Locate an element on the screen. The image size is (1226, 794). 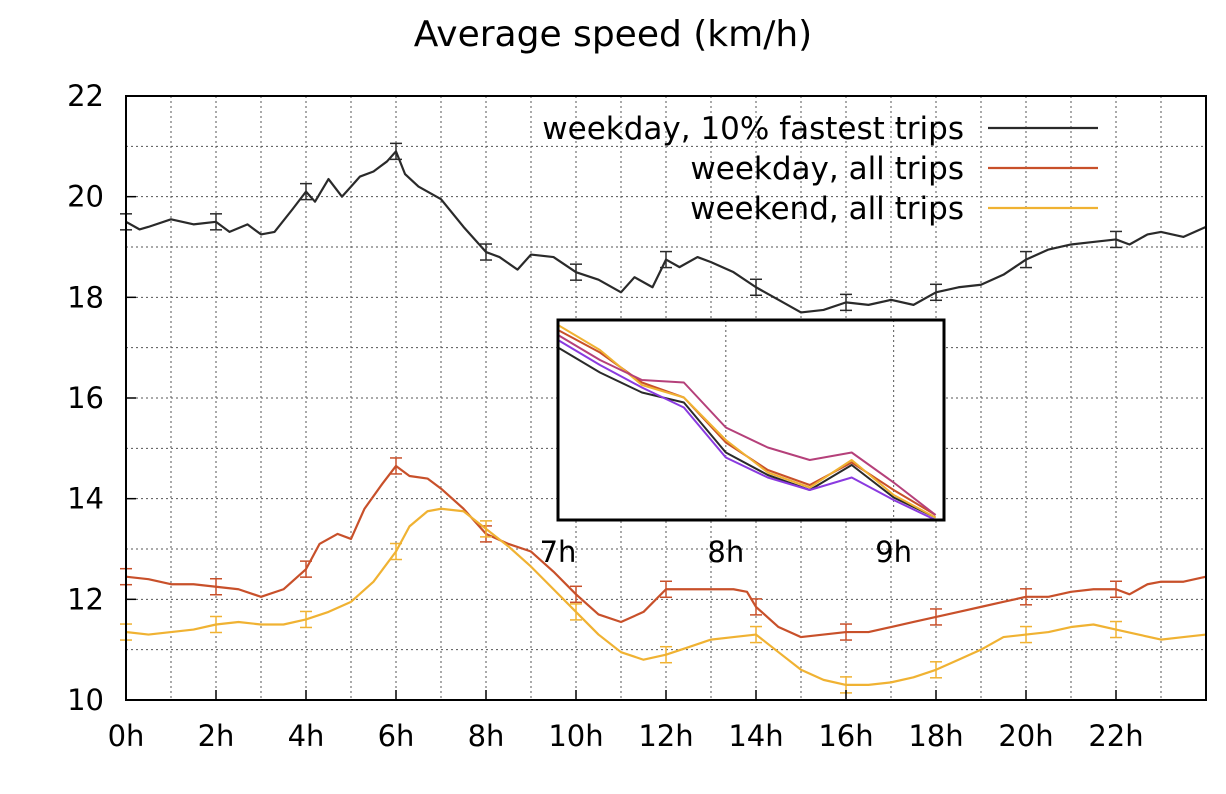
inset-frame is located at coordinates (751, 420).